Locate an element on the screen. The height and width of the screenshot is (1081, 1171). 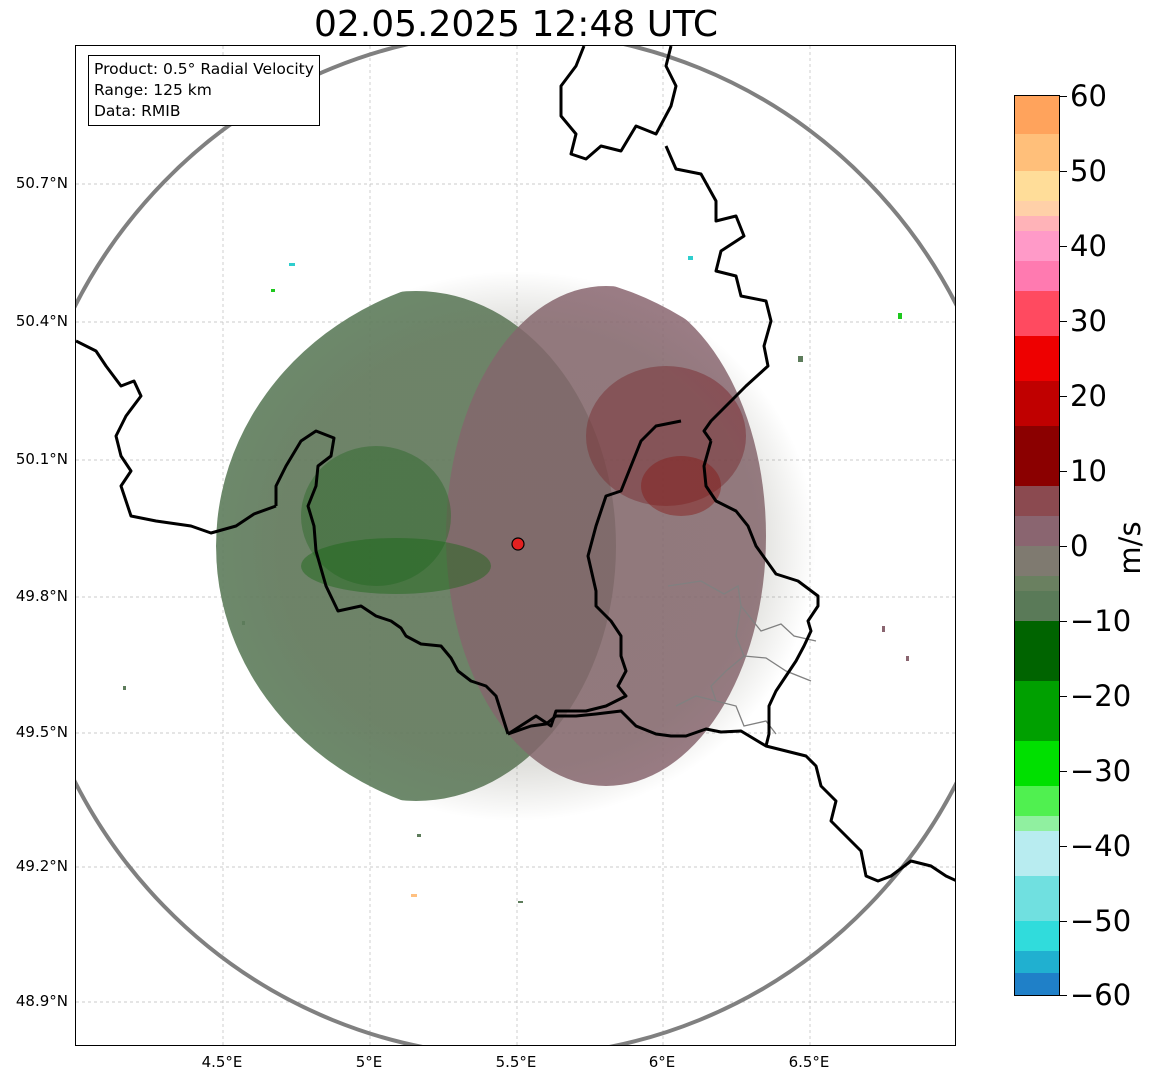
lat-tick-label: 48.9°N is located at coordinates (41, 1001).